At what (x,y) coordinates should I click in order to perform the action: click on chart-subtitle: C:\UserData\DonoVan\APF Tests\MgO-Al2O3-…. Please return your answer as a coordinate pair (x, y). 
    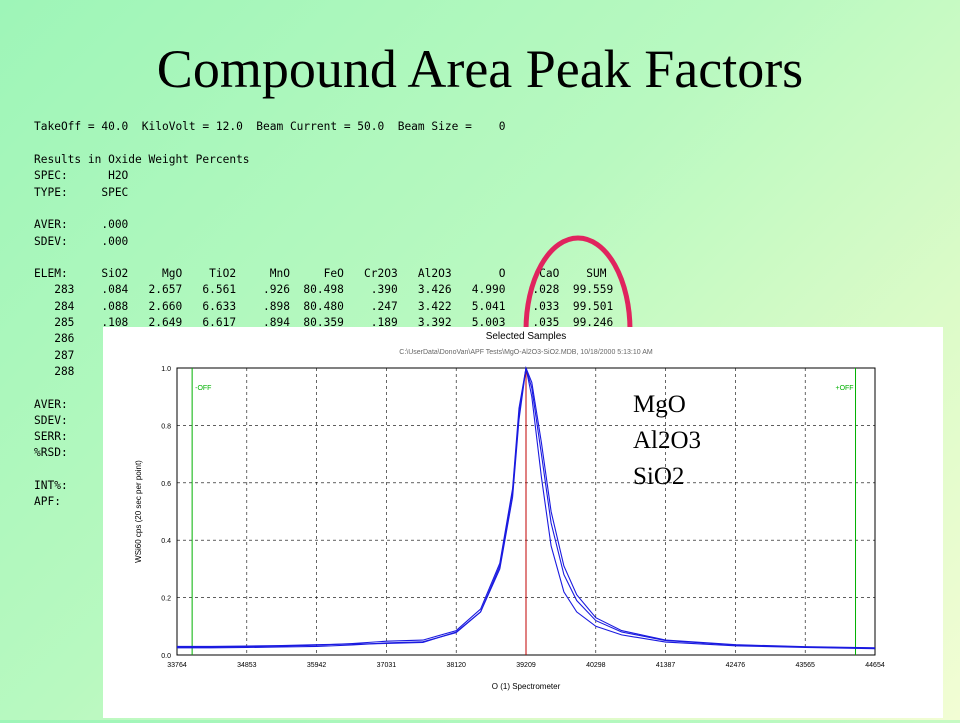
    Looking at the image, I should click on (526, 352).